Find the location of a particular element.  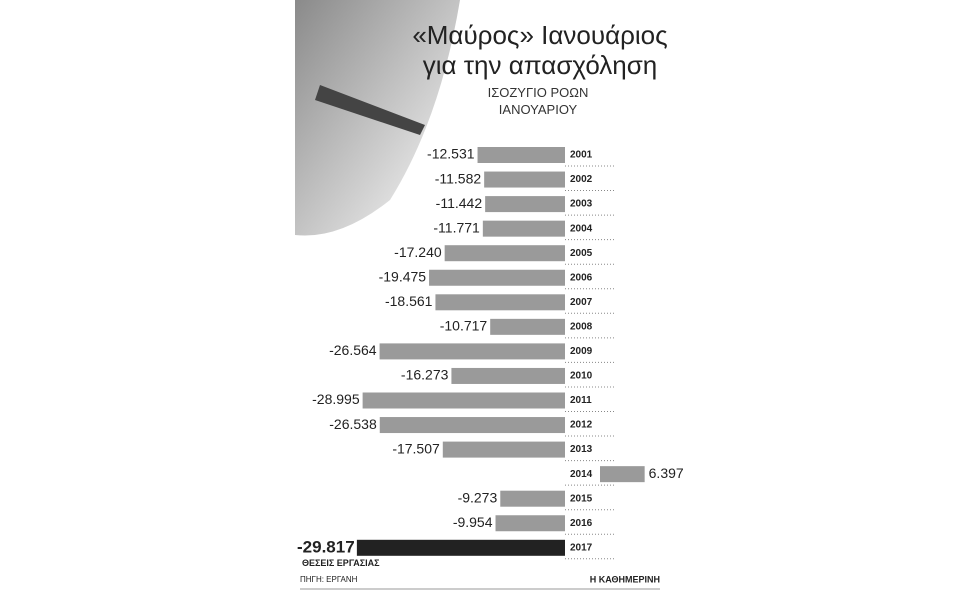

year-label: 2004 is located at coordinates (581, 228).